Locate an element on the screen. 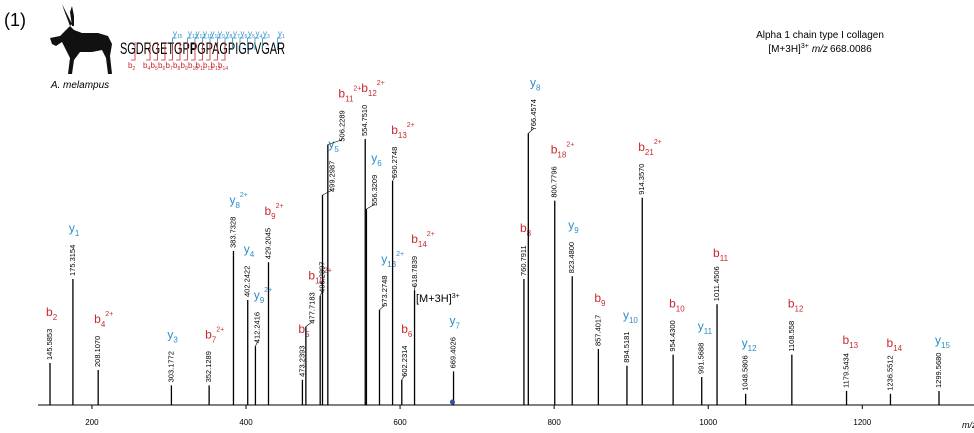 This screenshot has width=974, height=433. ion-index: 15 is located at coordinates (945, 345).